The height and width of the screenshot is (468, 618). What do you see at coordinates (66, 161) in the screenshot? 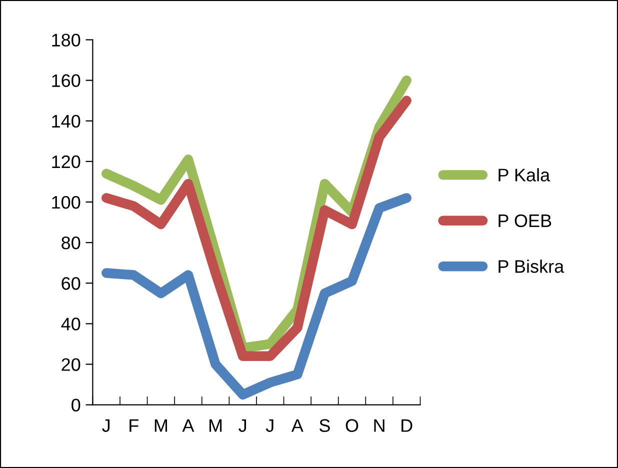
I see `y-tick-label: 120` at bounding box center [66, 161].